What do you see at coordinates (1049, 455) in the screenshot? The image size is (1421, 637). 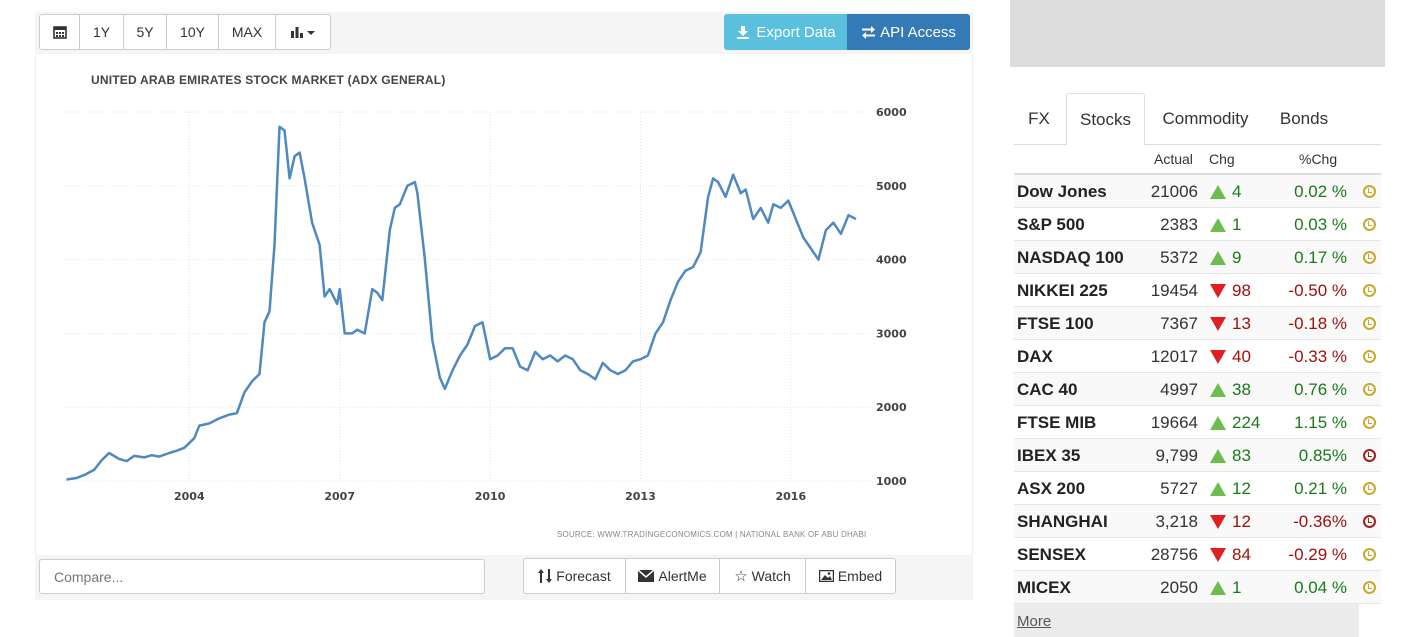 I see `row-name: IBEX 35` at bounding box center [1049, 455].